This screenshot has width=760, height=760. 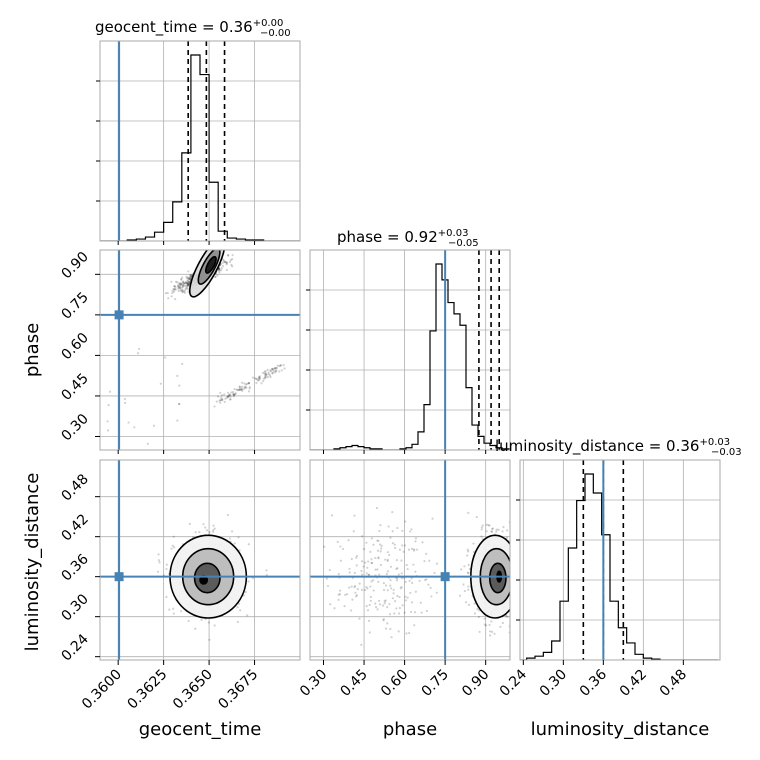 What do you see at coordinates (74, 305) in the screenshot?
I see `y-tick-label-phase-3: 0.75` at bounding box center [74, 305].